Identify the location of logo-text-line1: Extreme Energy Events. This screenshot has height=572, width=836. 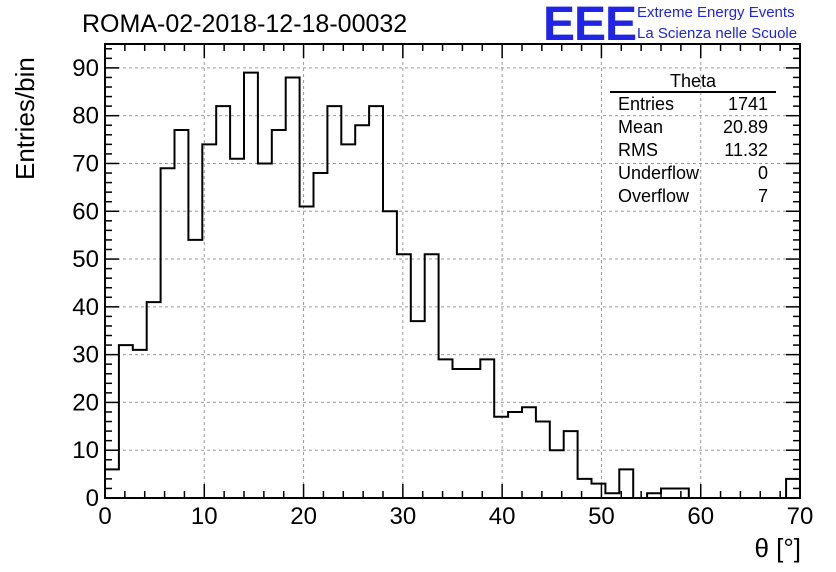
(716, 12).